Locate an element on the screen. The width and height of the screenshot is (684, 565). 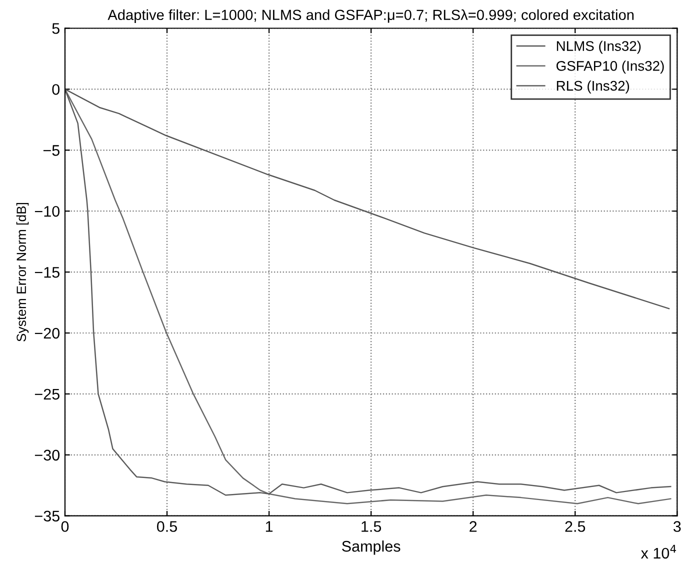
legend-label: NLMS (Ins32) is located at coordinates (598, 47).